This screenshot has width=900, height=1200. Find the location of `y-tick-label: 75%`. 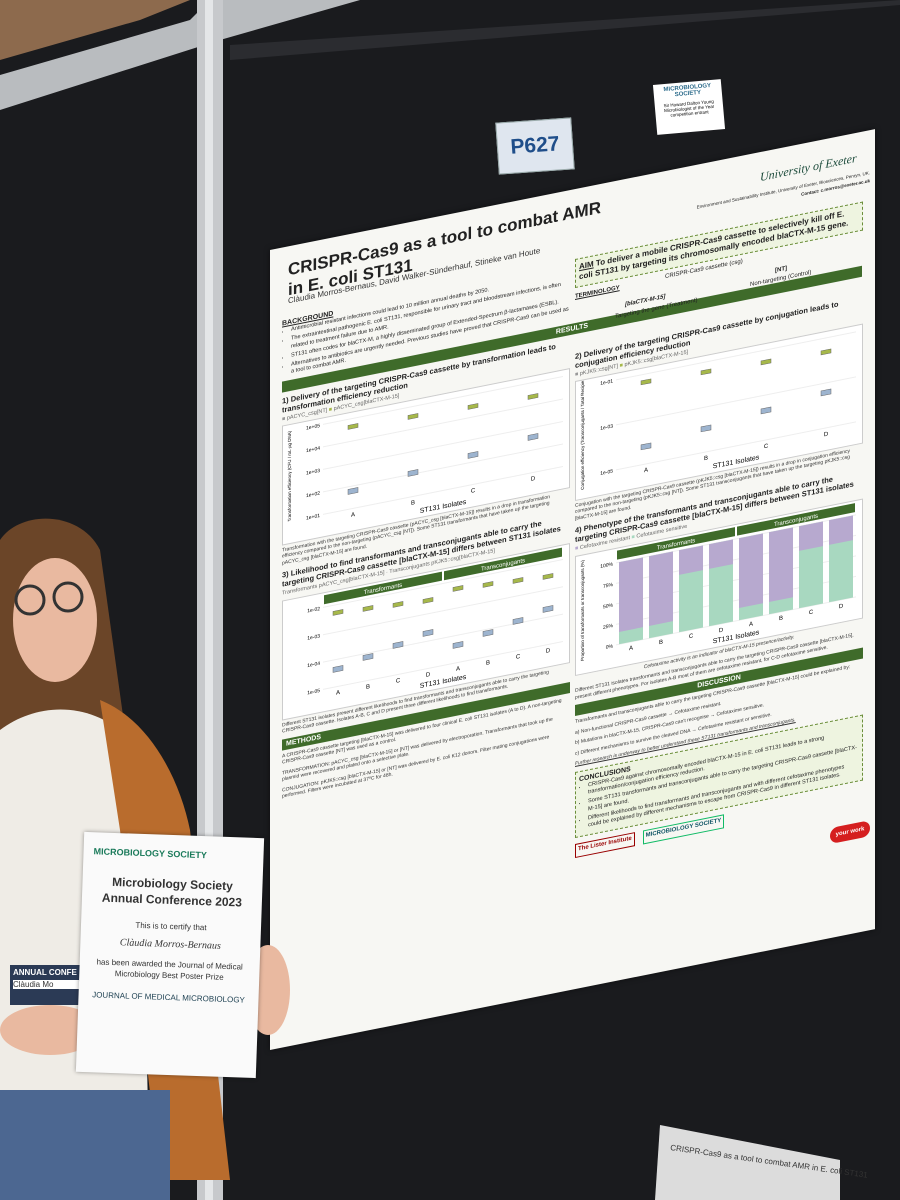

y-tick-label: 75% is located at coordinates (608, 585).